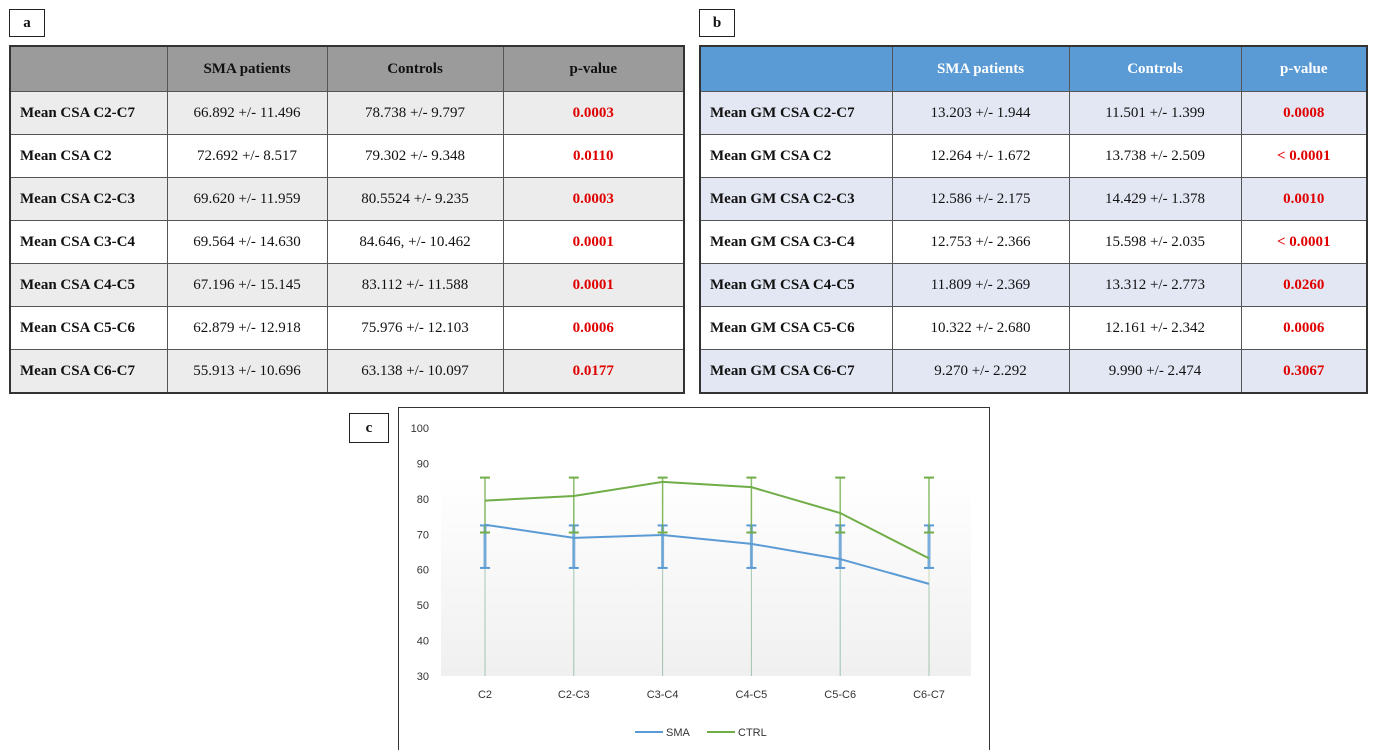 This screenshot has width=1380, height=751. Describe the element at coordinates (1304, 285) in the screenshot. I see `p-value: 0.0260` at that location.